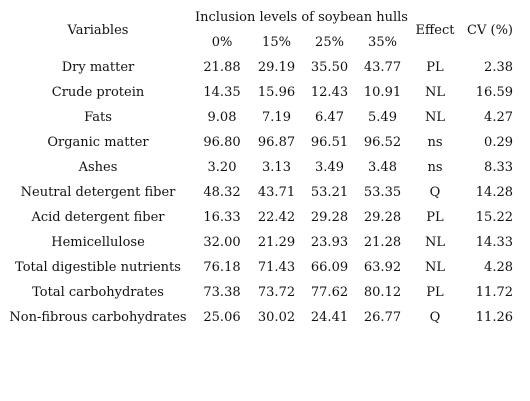 This screenshot has width=530, height=401. Describe the element at coordinates (329, 92) in the screenshot. I see `row-value-level-2: 12.43` at that location.